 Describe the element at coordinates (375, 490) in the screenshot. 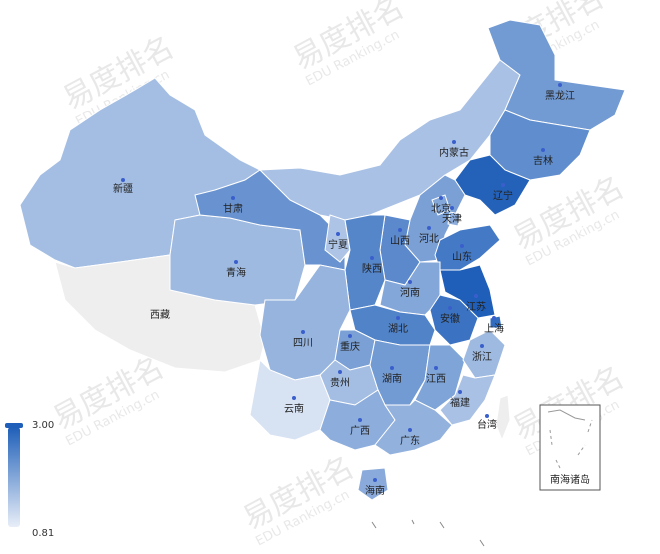

I see `label-hainan: 海南` at that location.